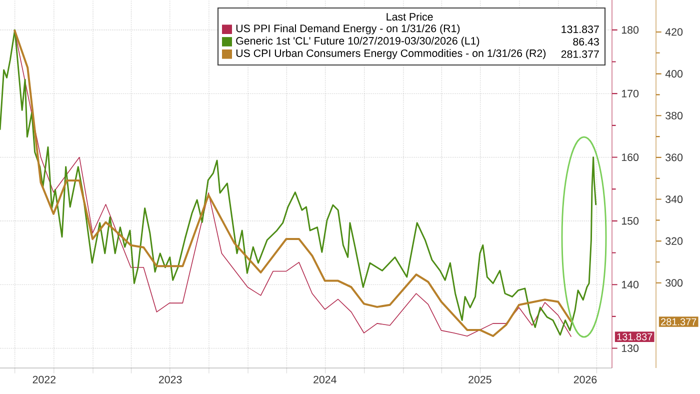  What do you see at coordinates (634, 336) in the screenshot?
I see `text: 131.837` at bounding box center [634, 336].